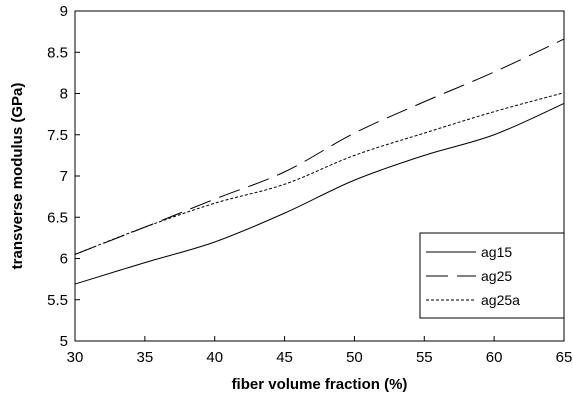 The height and width of the screenshot is (398, 573). What do you see at coordinates (214, 357) in the screenshot?
I see `x-tick-label: 40` at bounding box center [214, 357].